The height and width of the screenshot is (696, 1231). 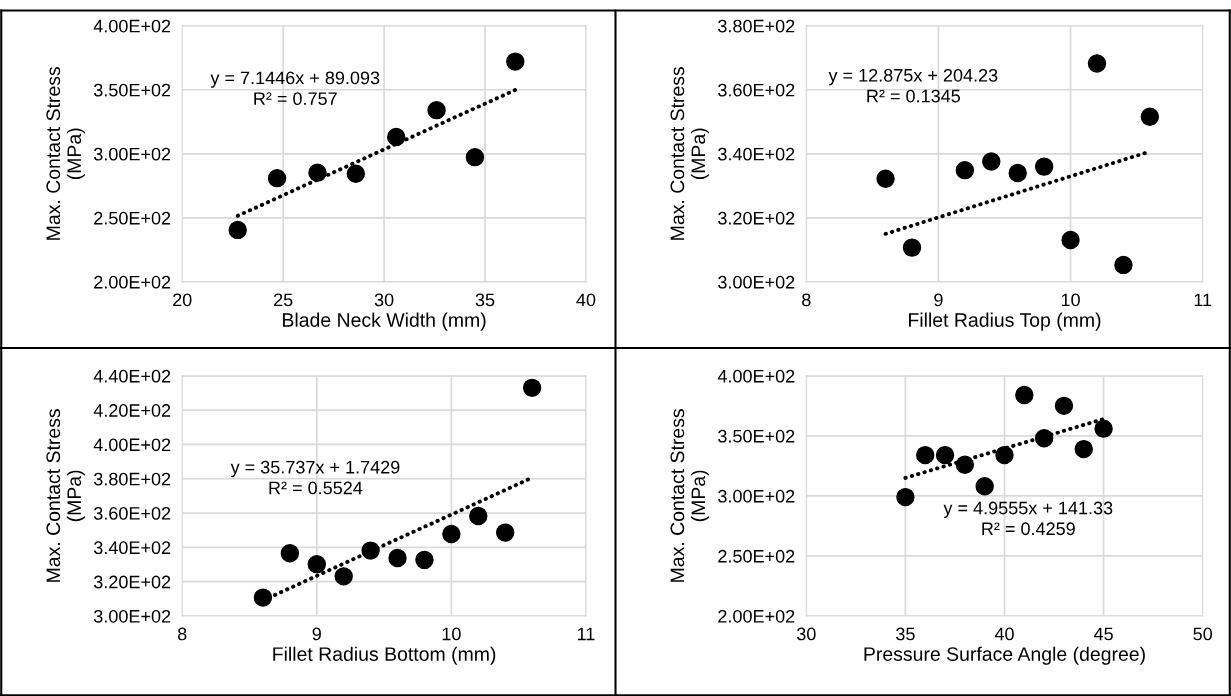 What do you see at coordinates (182, 300) in the screenshot?
I see `x-tick-label: 20` at bounding box center [182, 300].